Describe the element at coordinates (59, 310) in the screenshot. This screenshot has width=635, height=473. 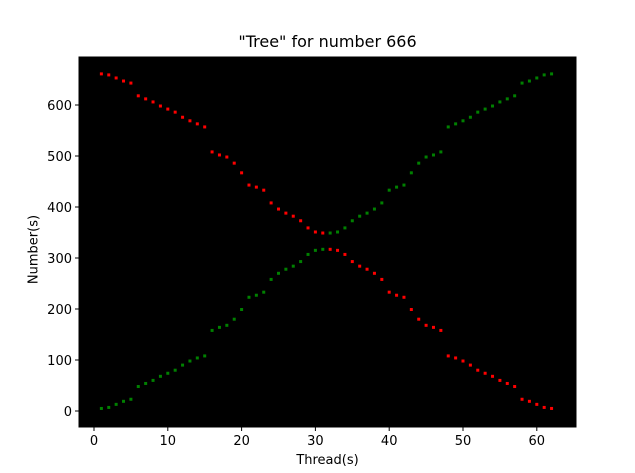
I see `y-tick-label: 200` at that location.